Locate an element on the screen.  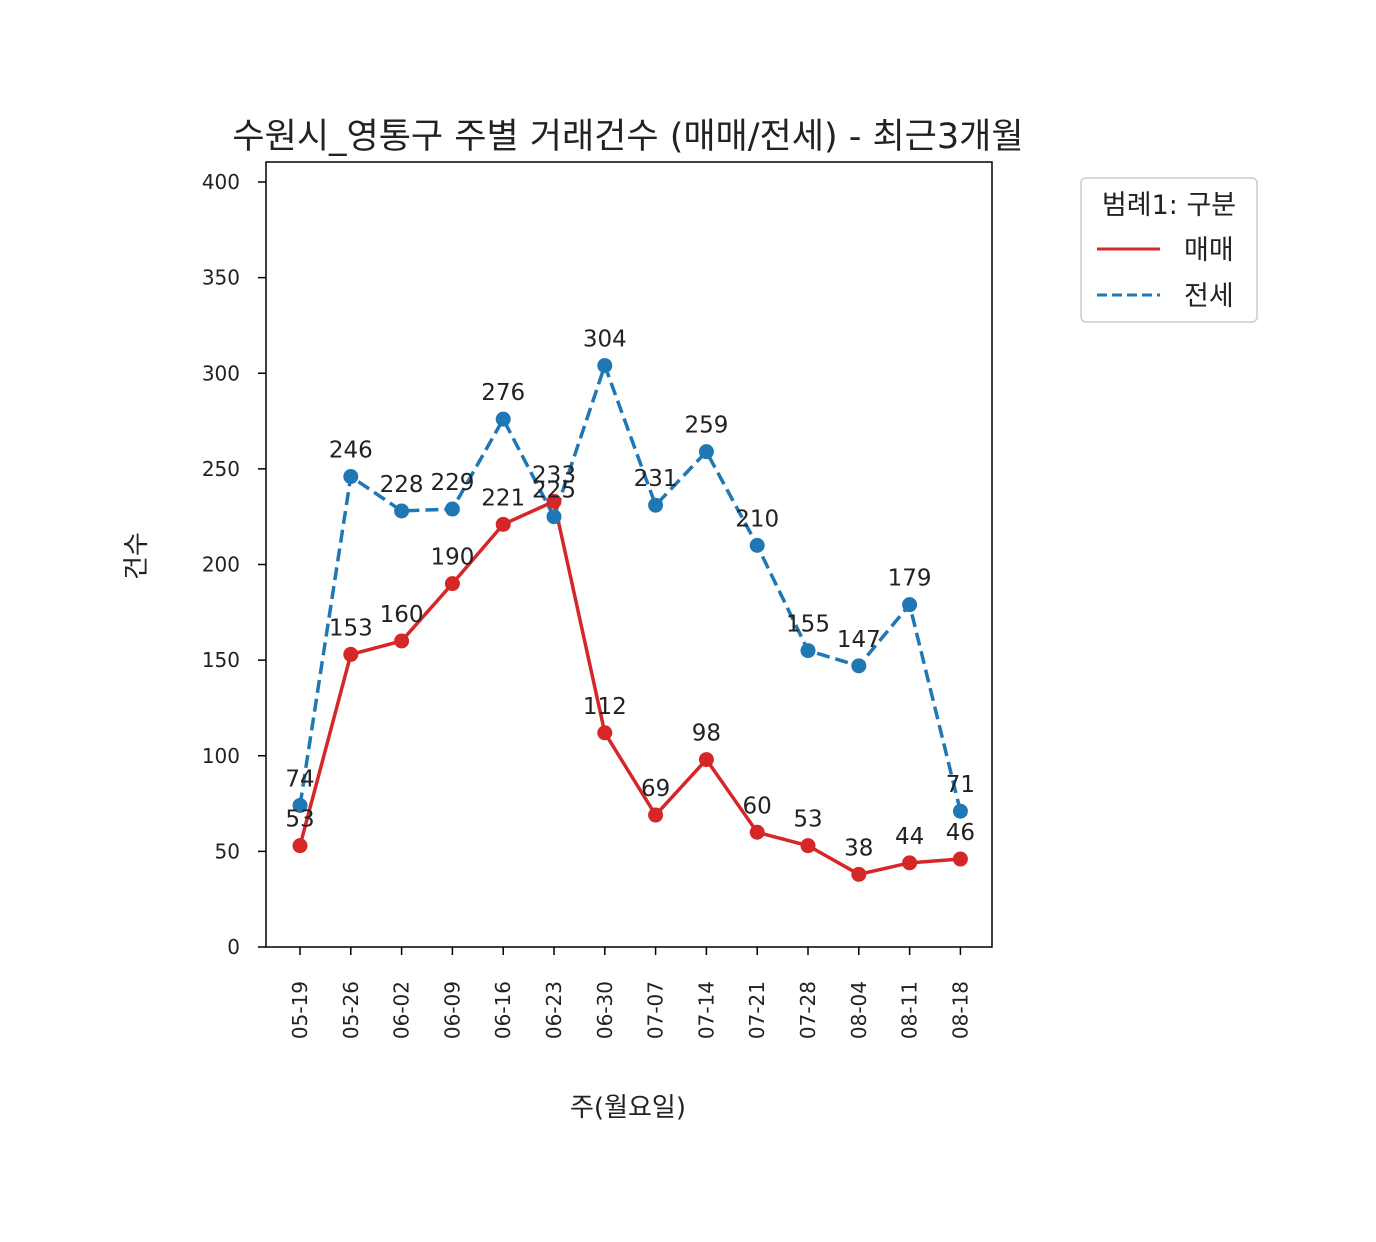
x-tick-label: 08-11 is located at coordinates (910, 1010).